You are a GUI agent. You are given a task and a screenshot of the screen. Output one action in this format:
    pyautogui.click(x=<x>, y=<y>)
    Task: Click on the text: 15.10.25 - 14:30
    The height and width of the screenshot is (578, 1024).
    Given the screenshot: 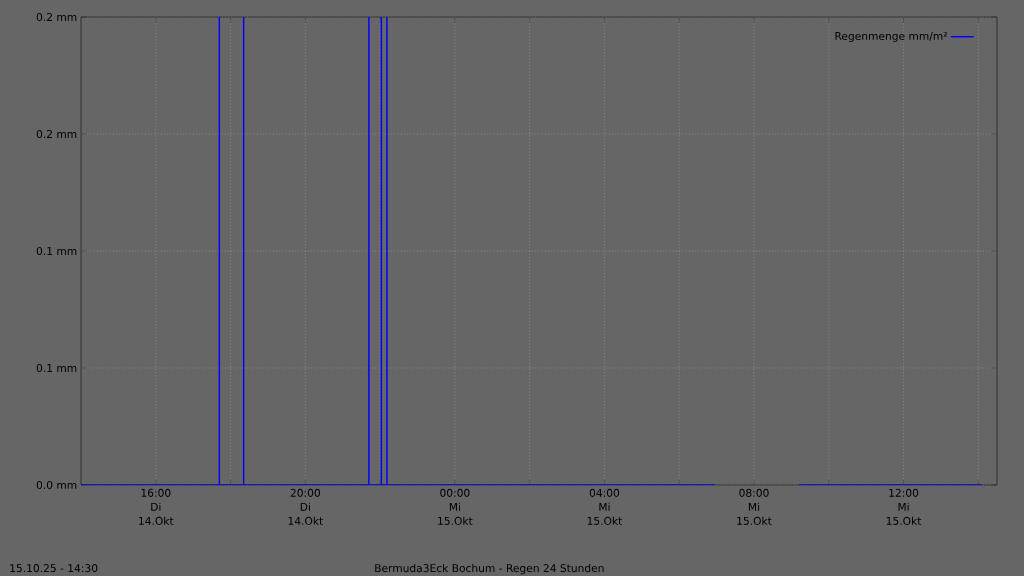 What is the action you would take?
    pyautogui.click(x=54, y=568)
    